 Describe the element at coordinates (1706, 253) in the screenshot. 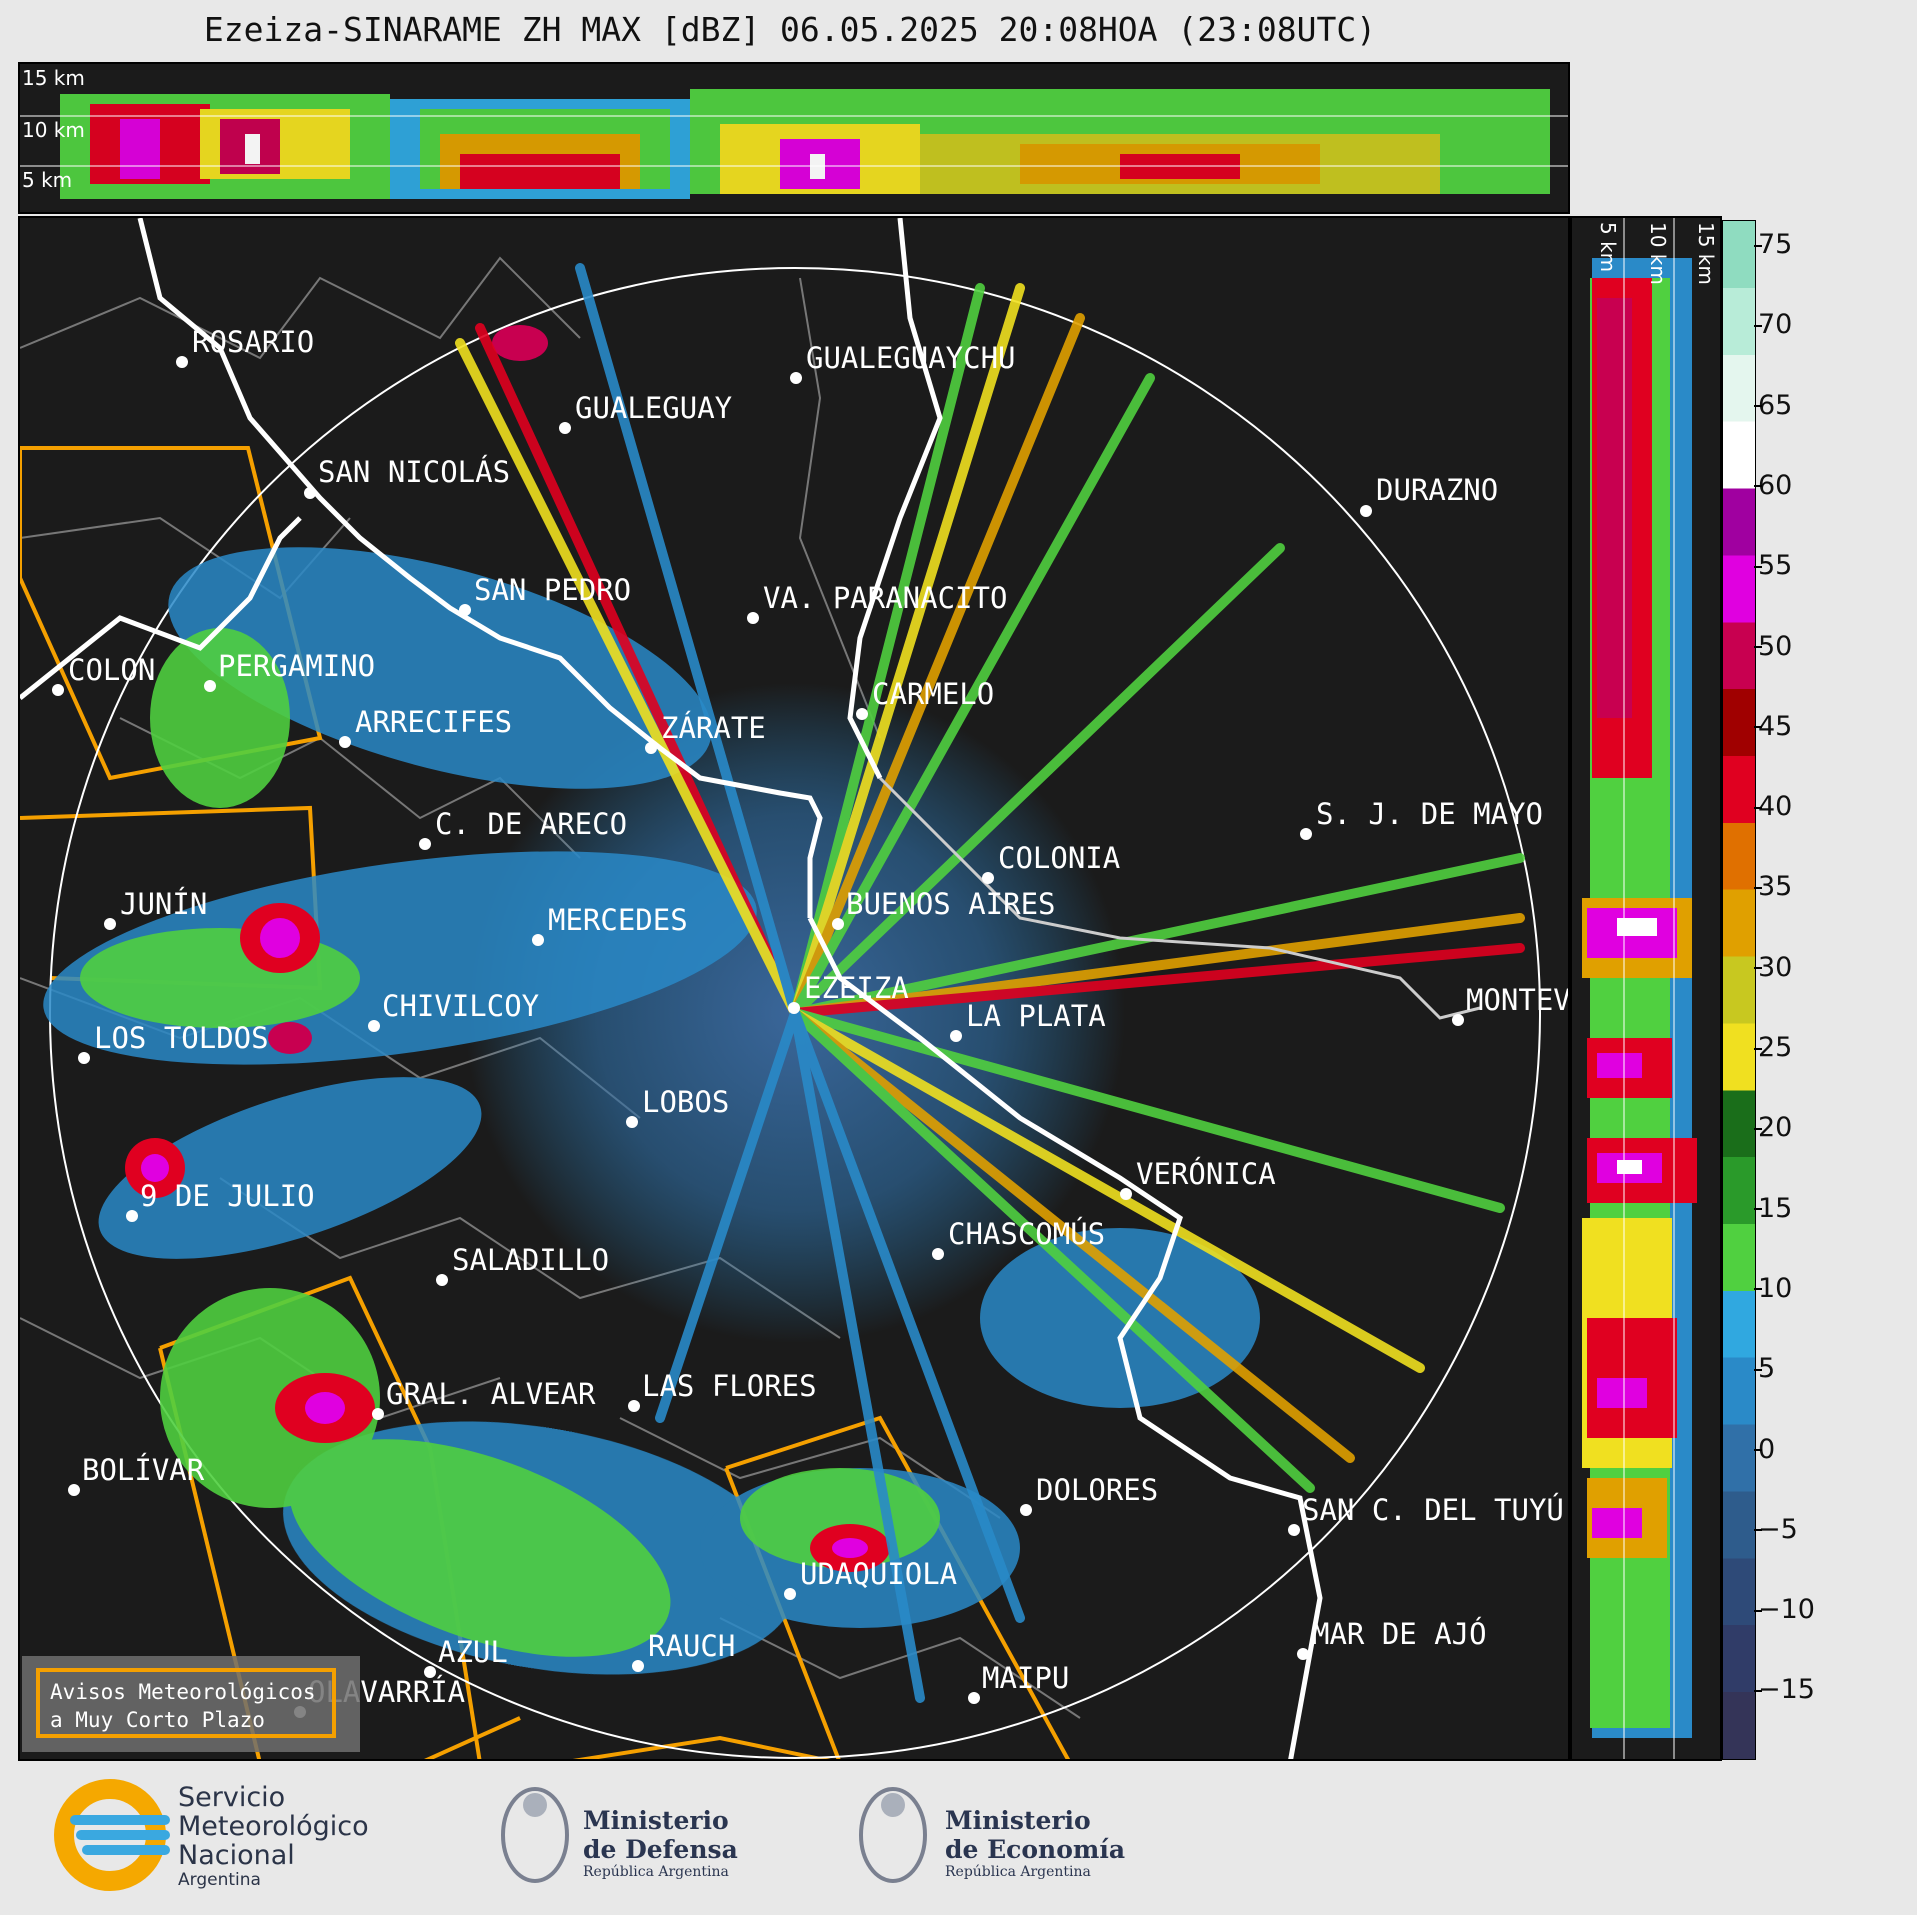

I see `side-height-label-15km: 15 km` at that location.